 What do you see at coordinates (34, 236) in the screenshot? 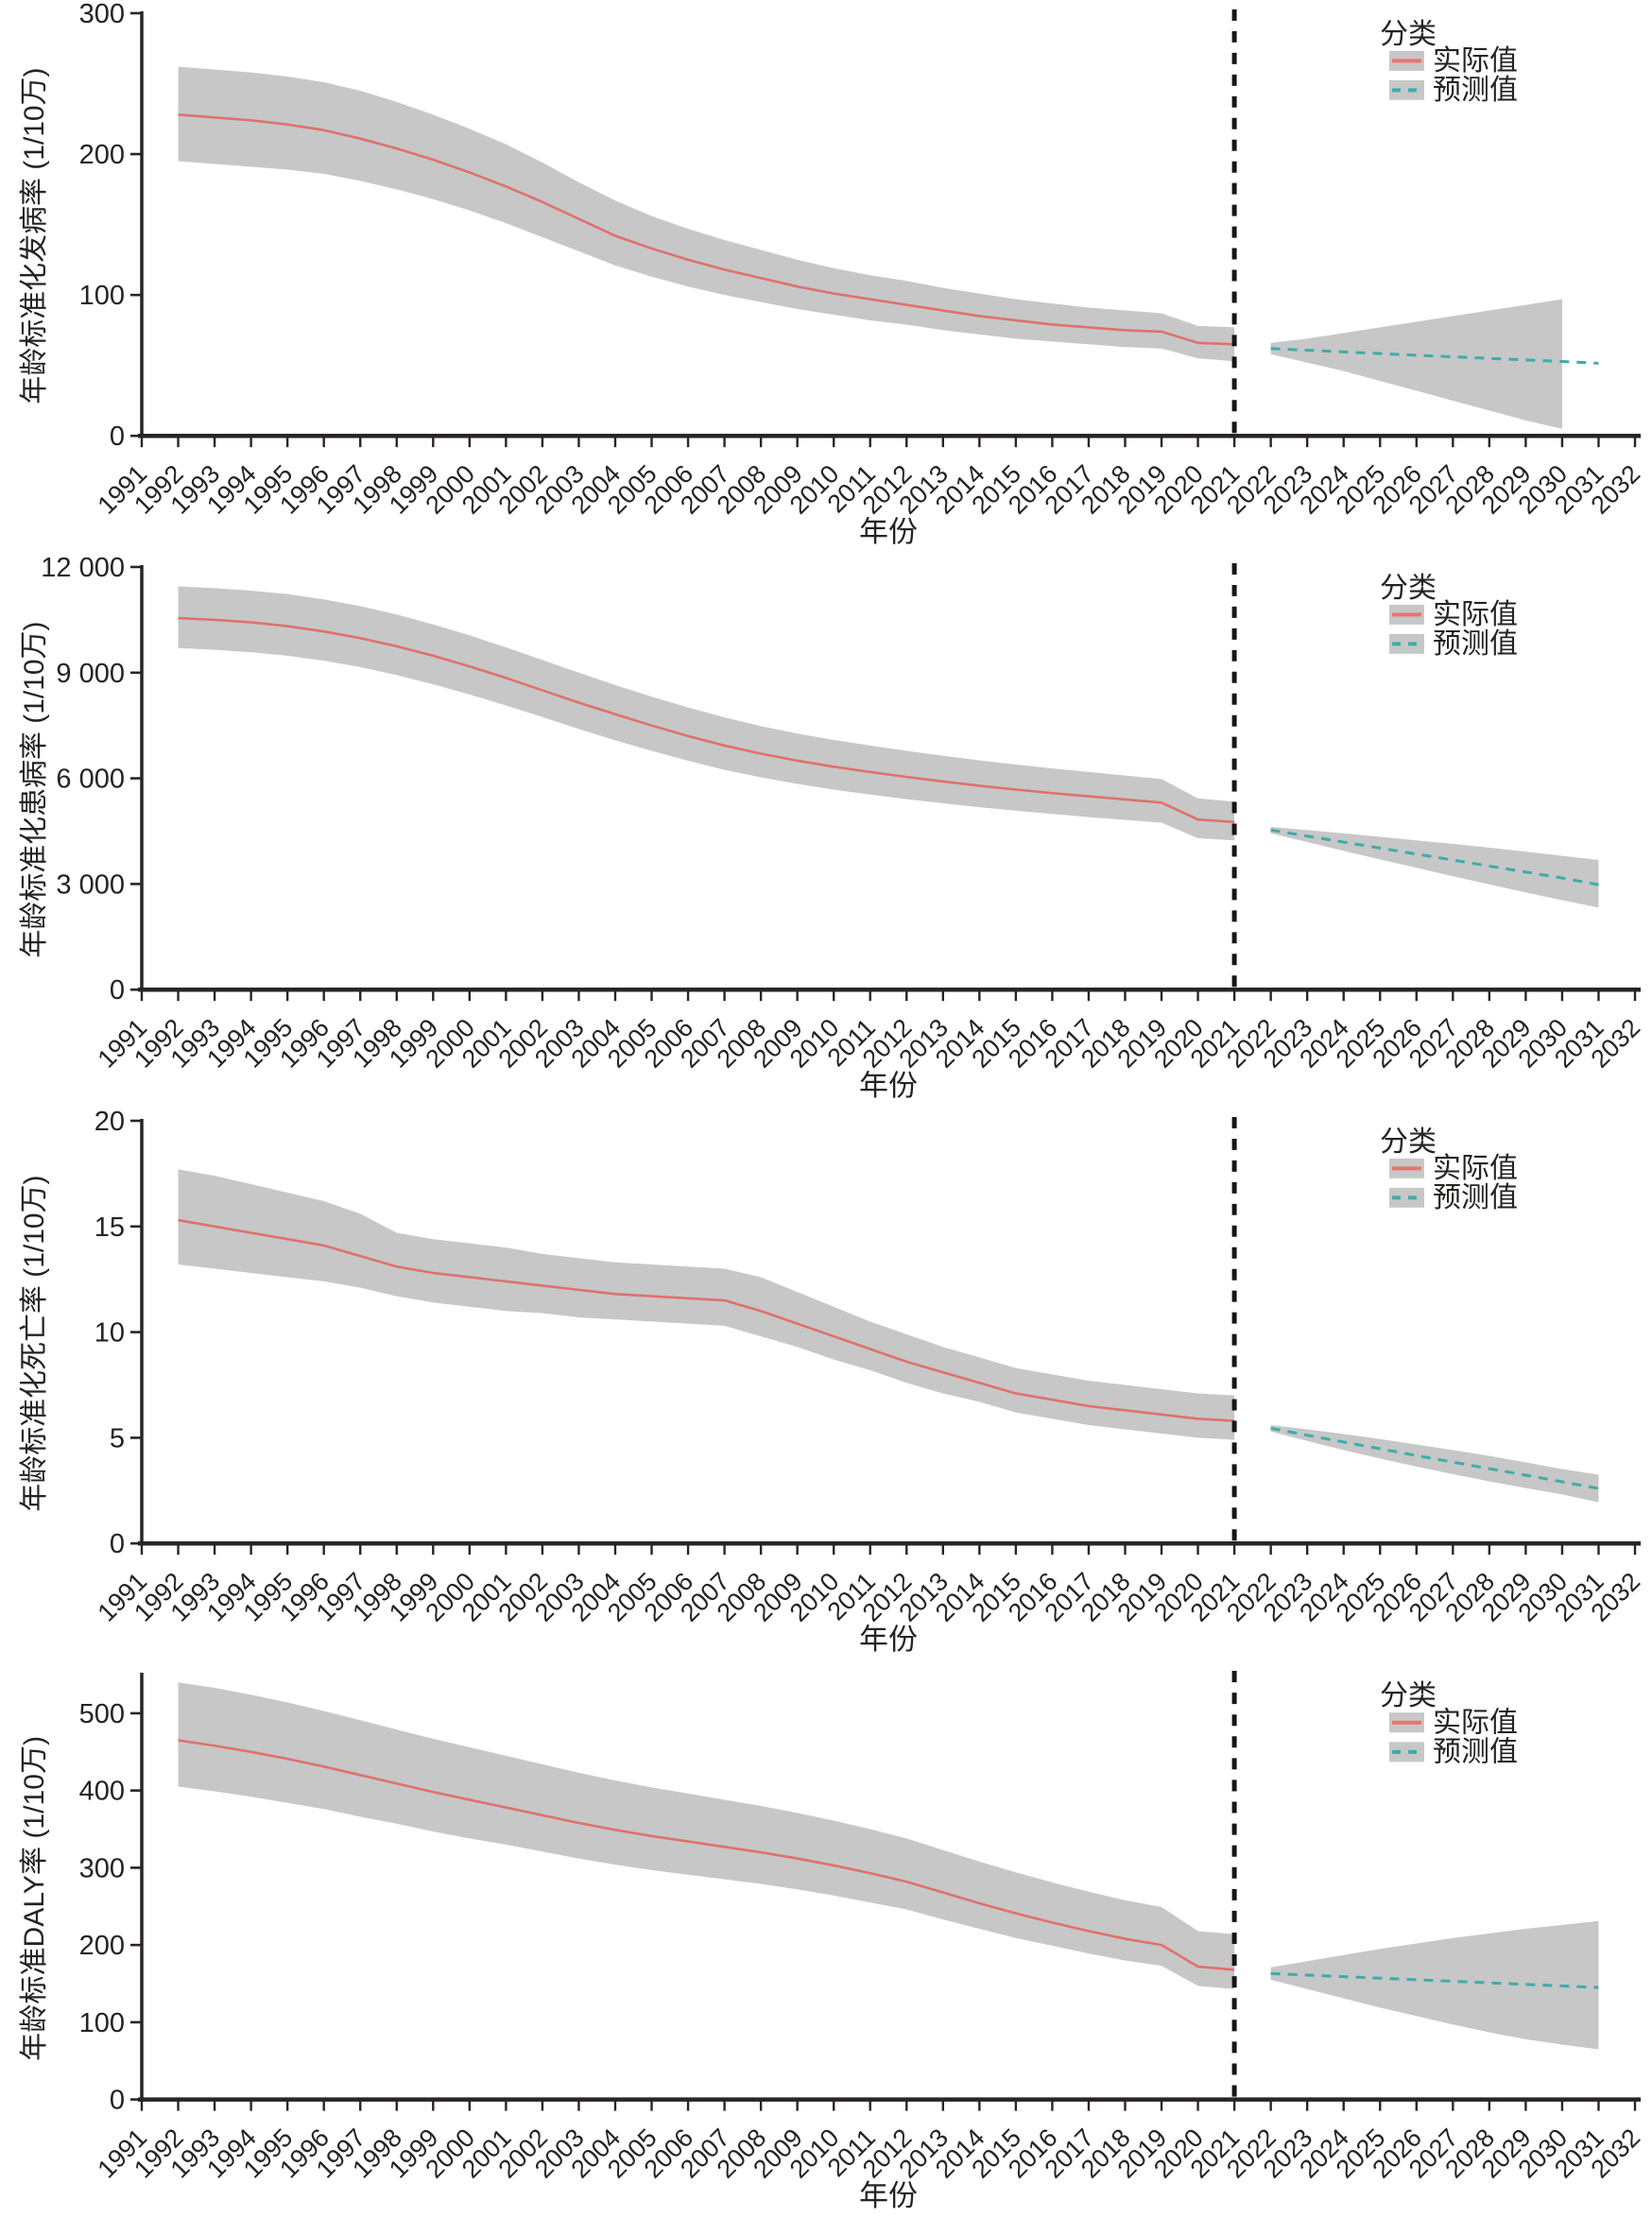
I see `y-axis-title: 年龄标准化发病率 (1/10万)` at bounding box center [34, 236].